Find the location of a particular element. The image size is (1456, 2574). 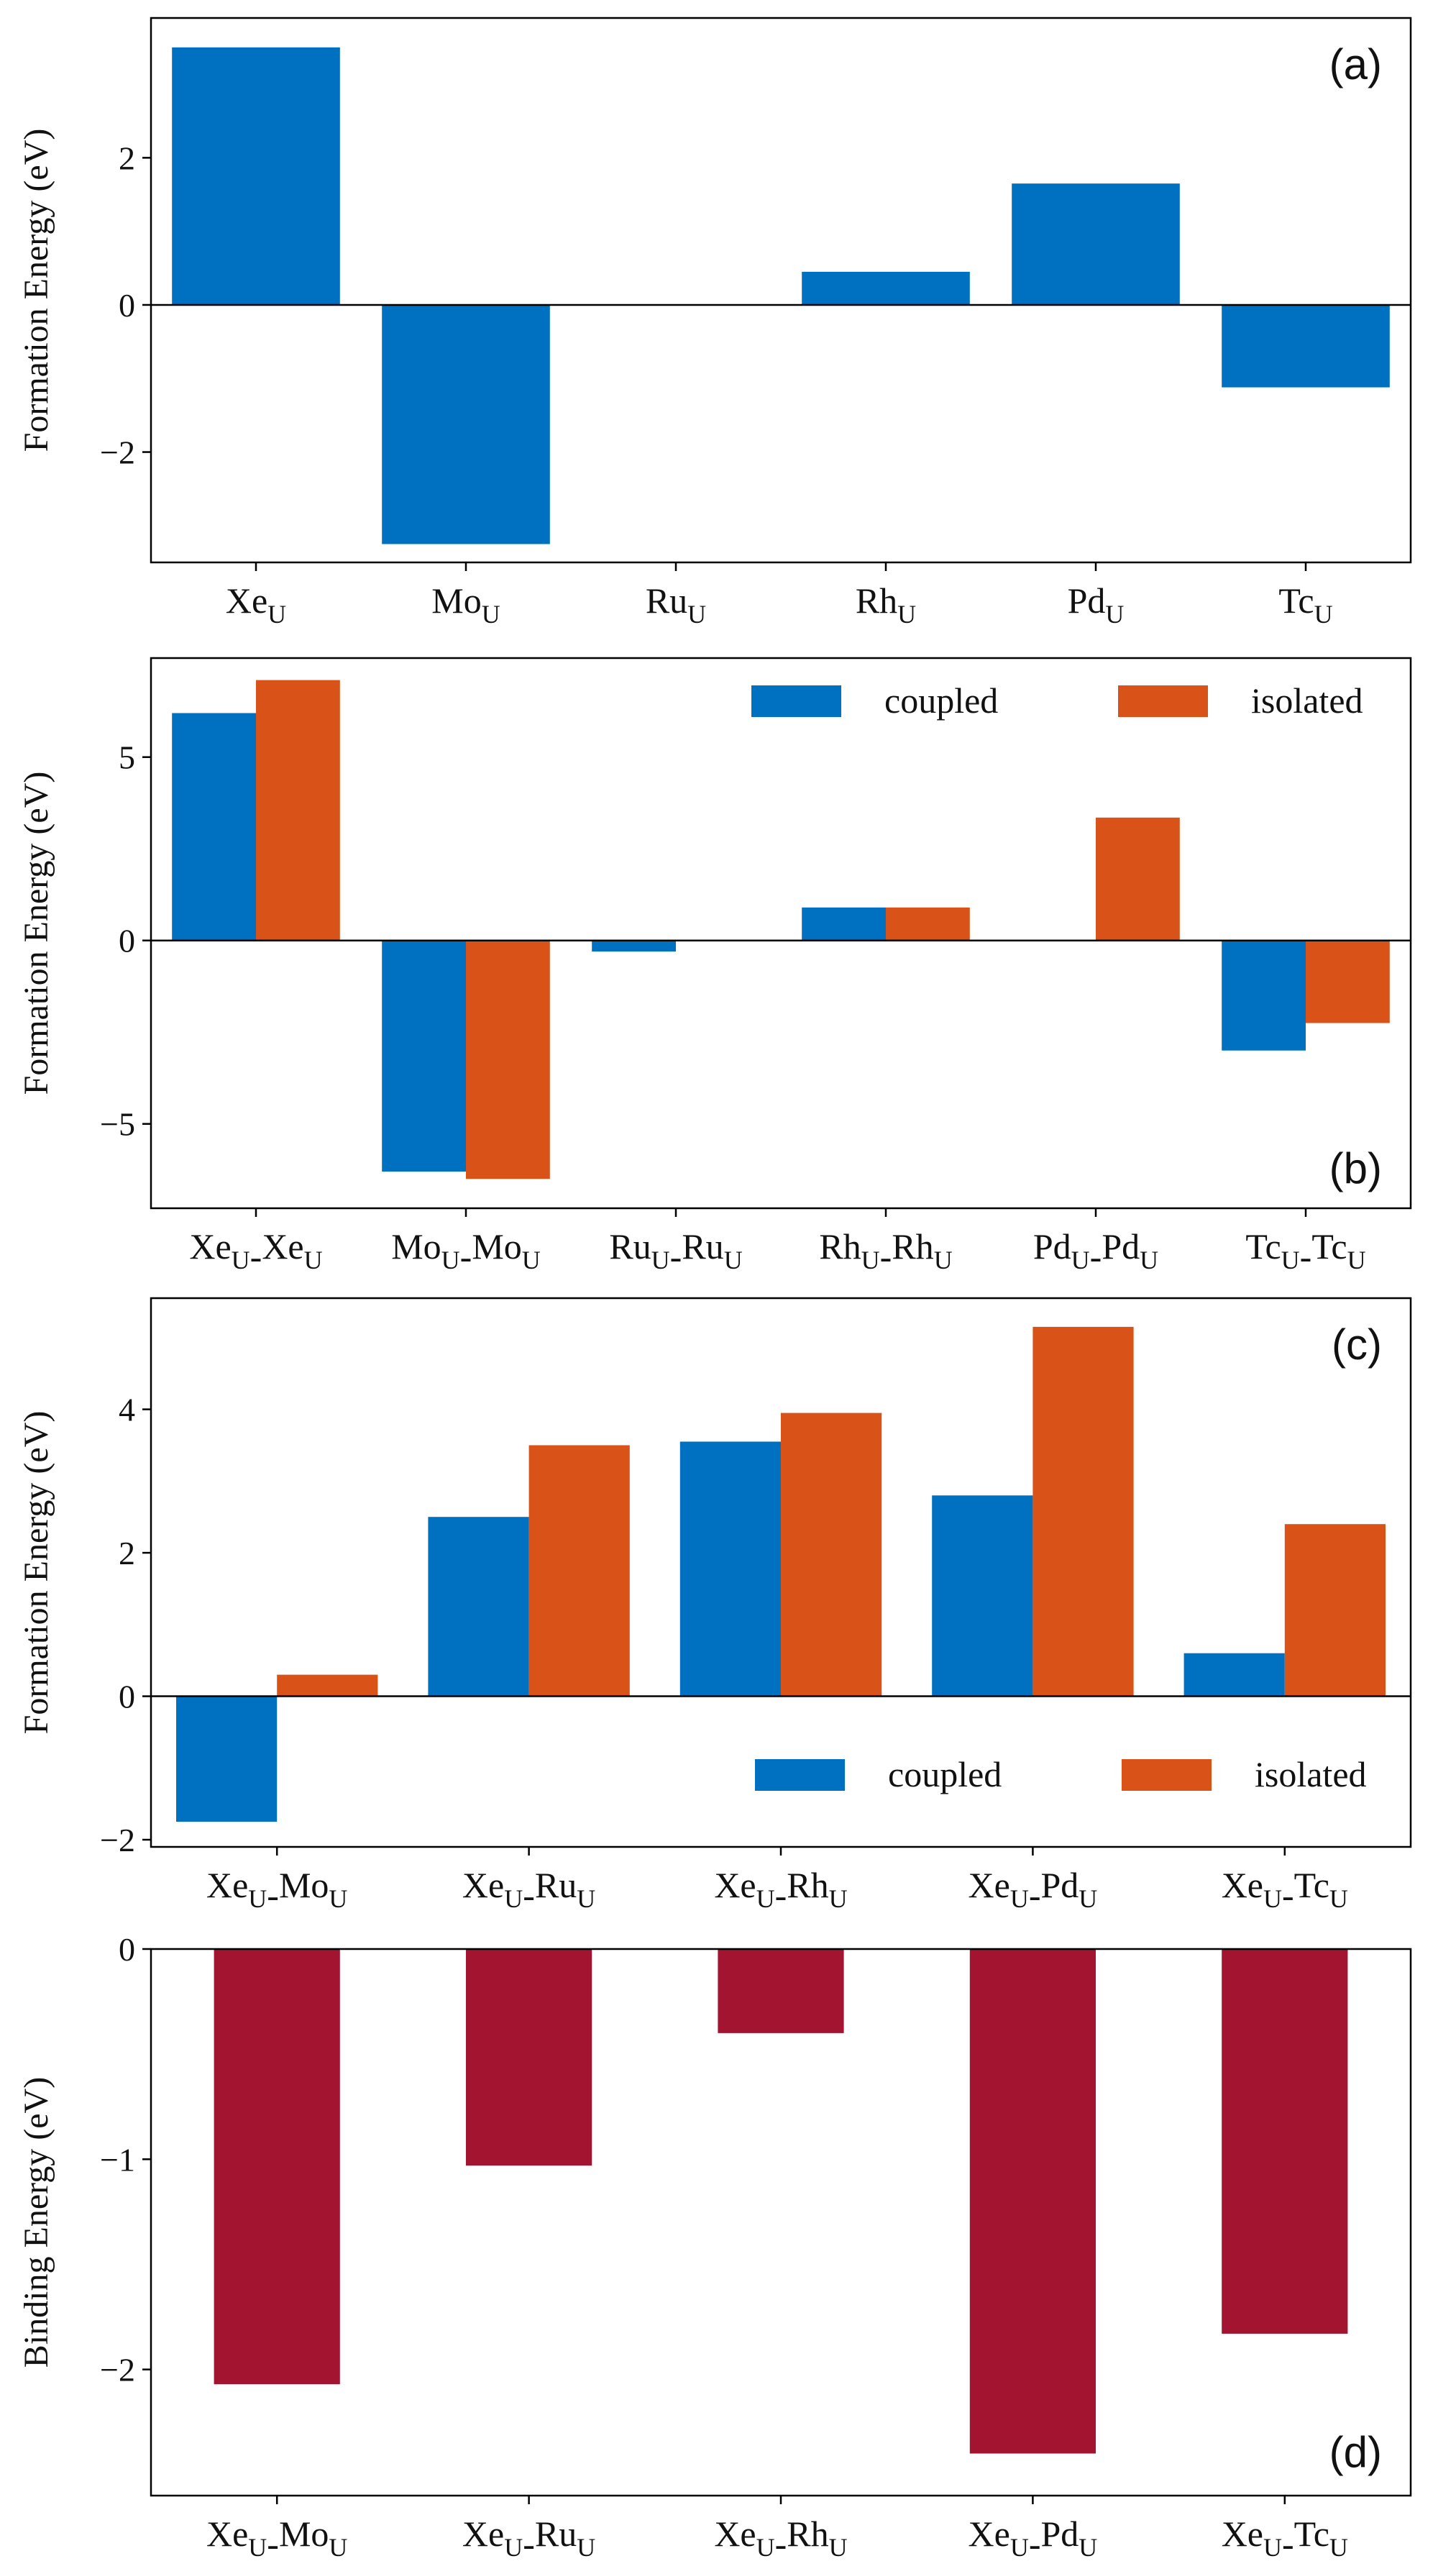

x-tick-label: XeU is located at coordinates (256, 604).